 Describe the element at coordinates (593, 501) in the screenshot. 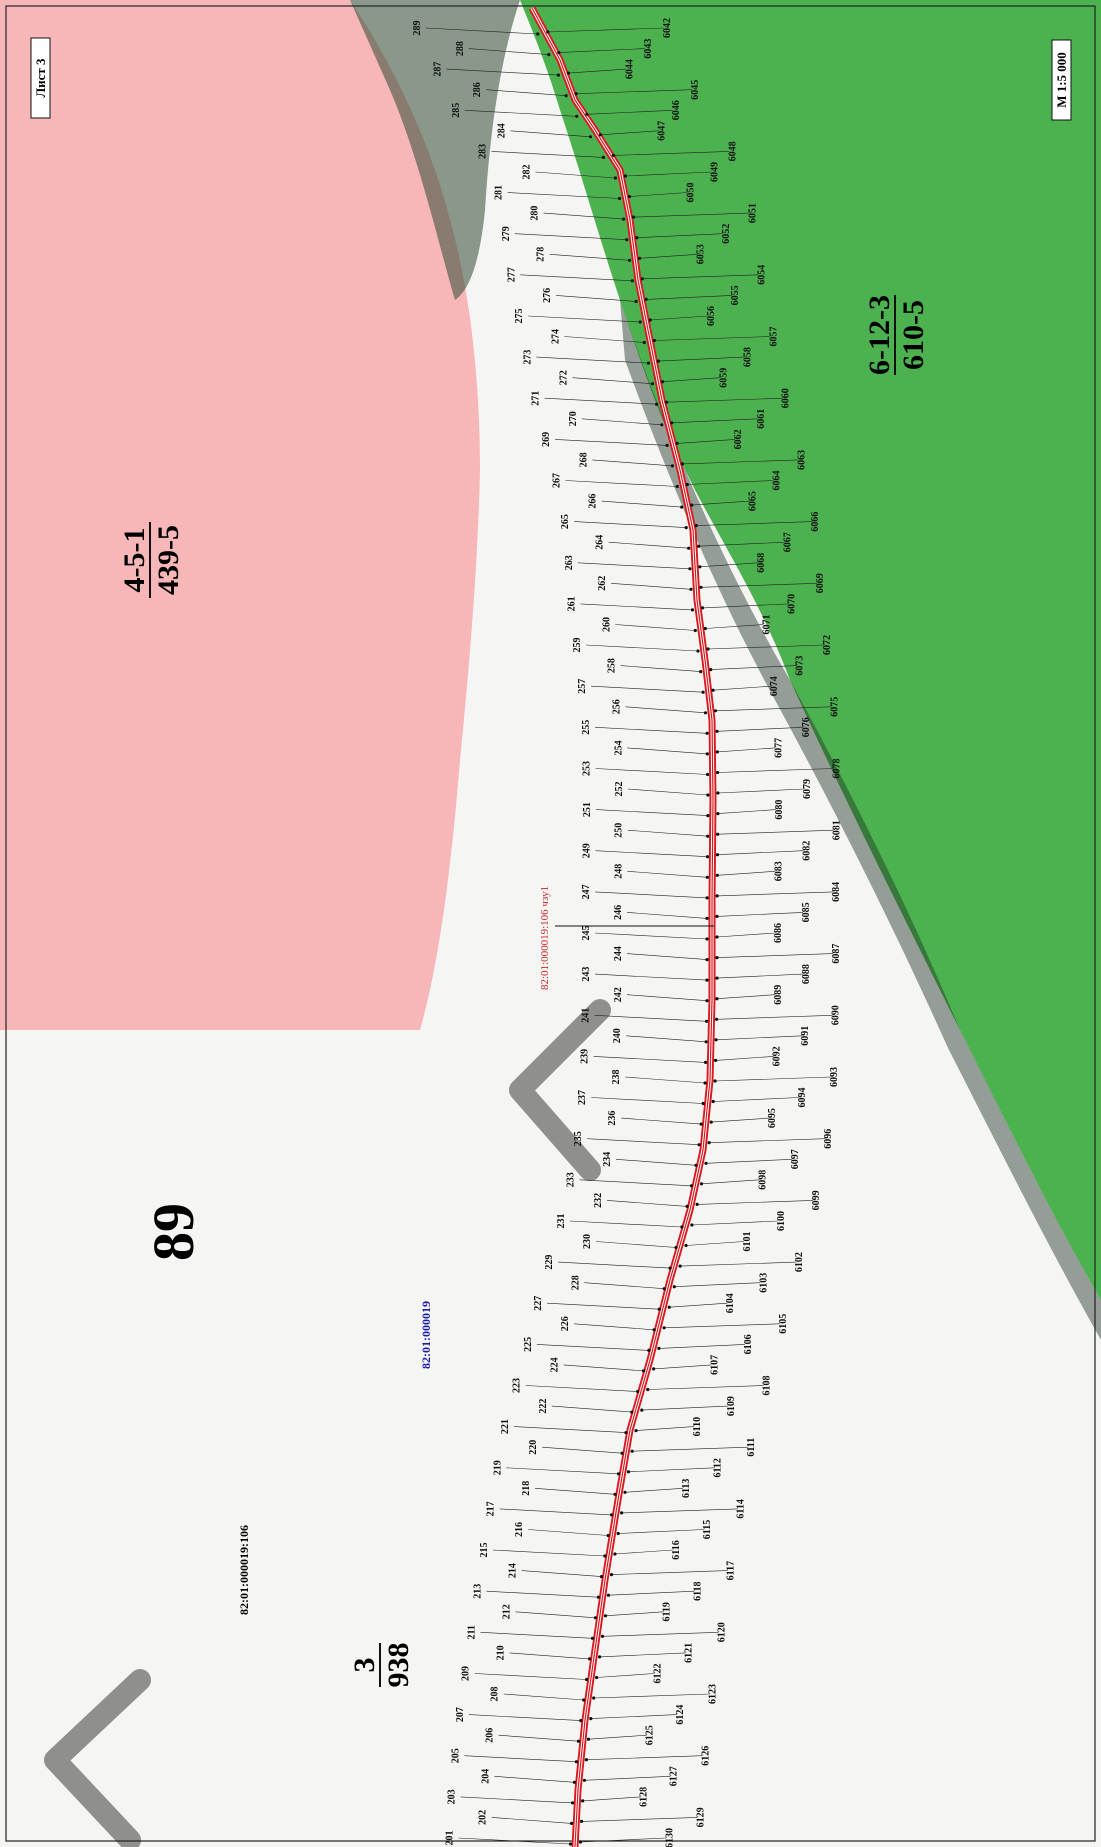

I see `point-label-left: 266` at that location.